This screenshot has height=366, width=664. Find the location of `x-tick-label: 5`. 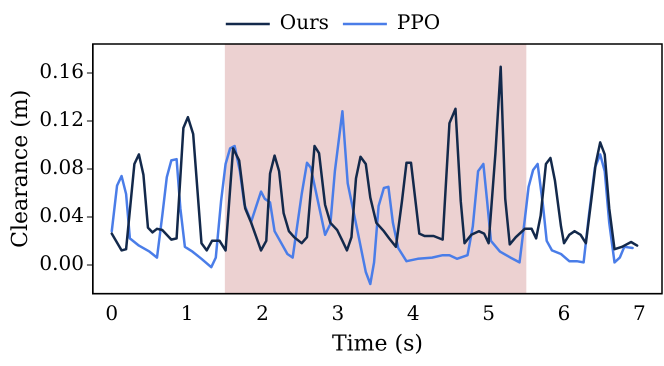

x-tick-label: 5 is located at coordinates (489, 312).